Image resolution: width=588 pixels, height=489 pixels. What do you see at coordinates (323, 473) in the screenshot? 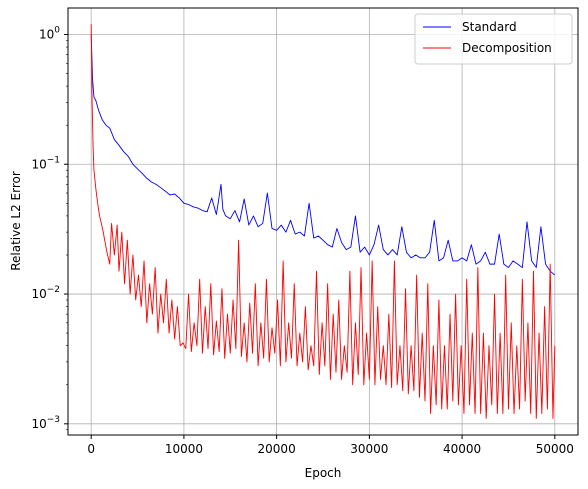
I see `x-axis-label: Epoch` at bounding box center [323, 473].